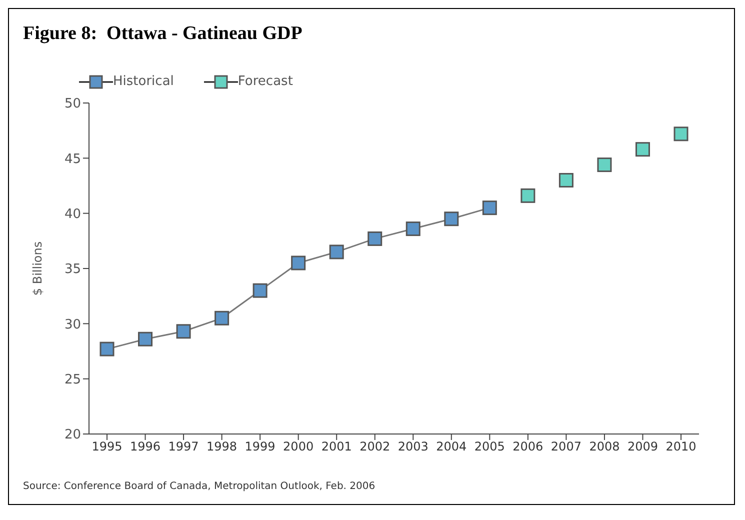 This screenshot has width=745, height=520. Describe the element at coordinates (604, 447) in the screenshot. I see `x-tick-label: 2008` at that location.